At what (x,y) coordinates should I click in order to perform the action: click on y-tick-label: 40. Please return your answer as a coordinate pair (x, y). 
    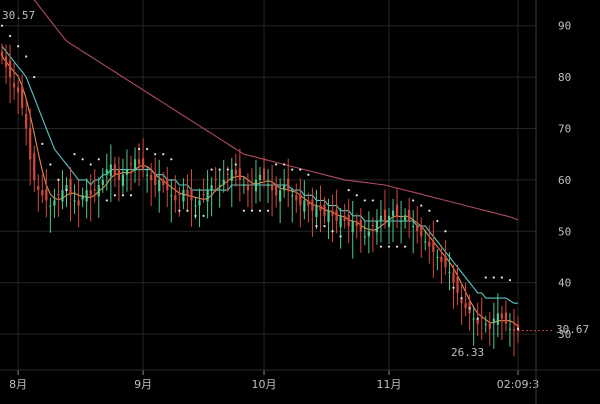
    Looking at the image, I should click on (564, 283).